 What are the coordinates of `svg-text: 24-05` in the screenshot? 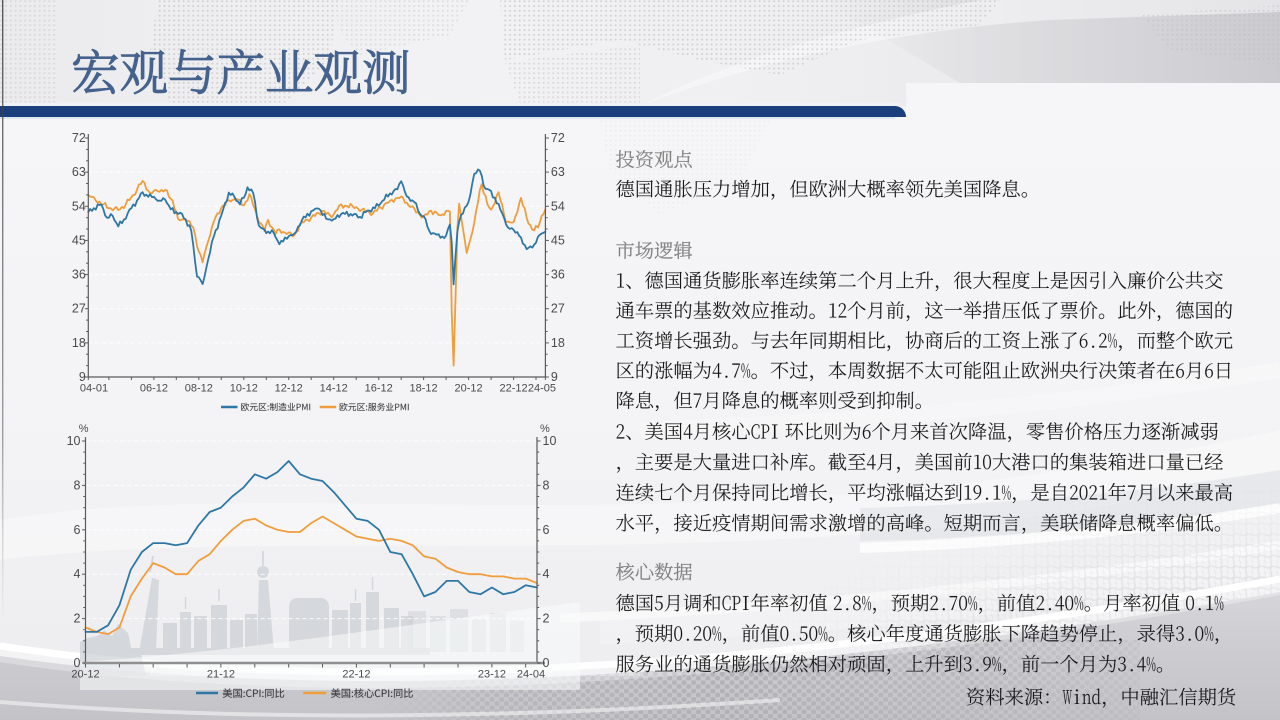 It's located at (542, 389).